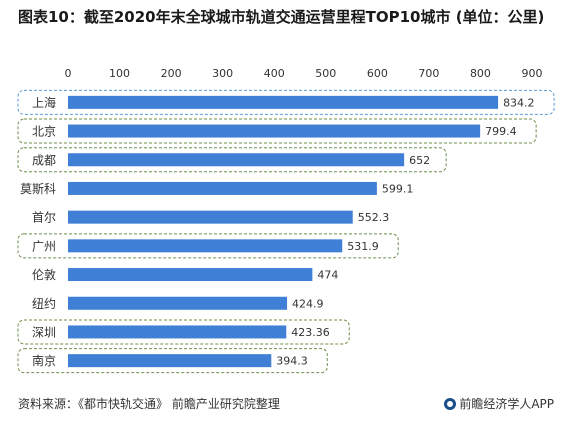 The image size is (566, 422). Describe the element at coordinates (480, 73) in the screenshot. I see `x-tick-label: 800` at that location.